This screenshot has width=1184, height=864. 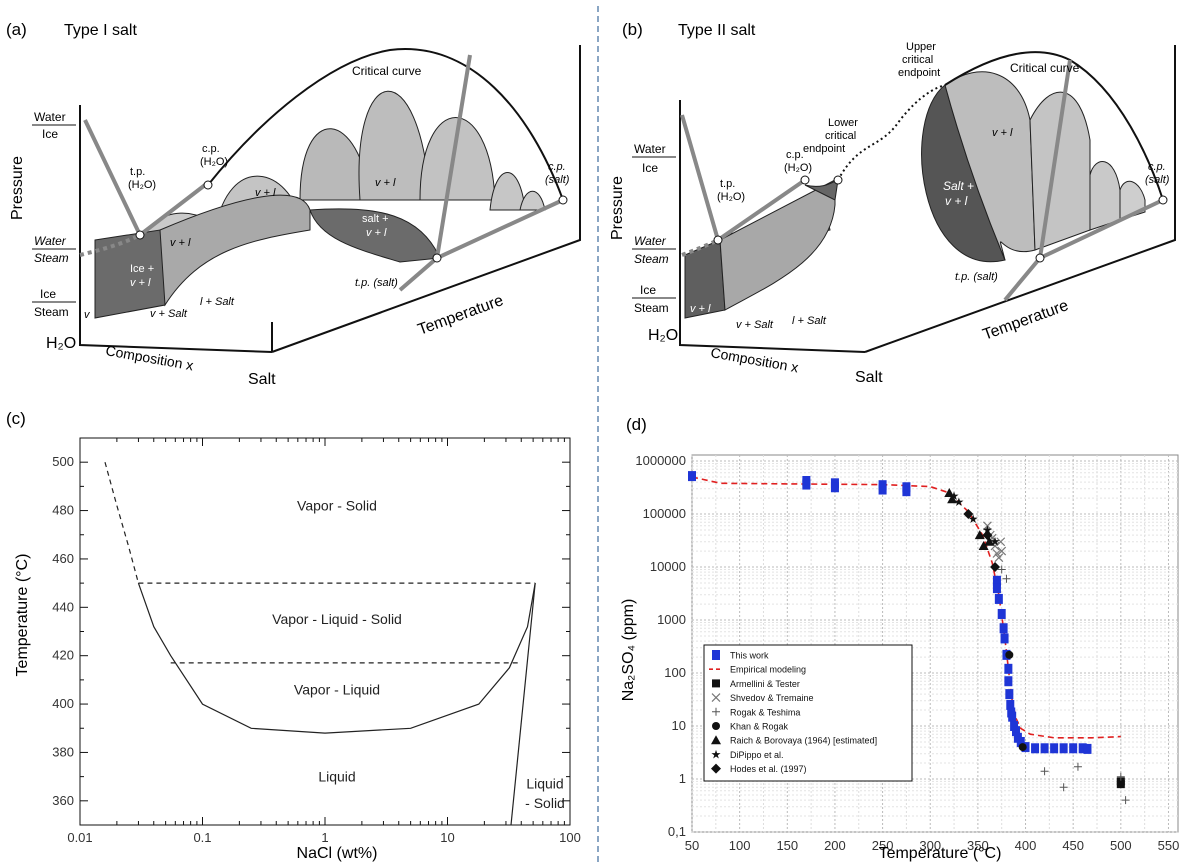 I want to click on label-cp-h2o-sub: (H₂O), so click(x=214, y=162).